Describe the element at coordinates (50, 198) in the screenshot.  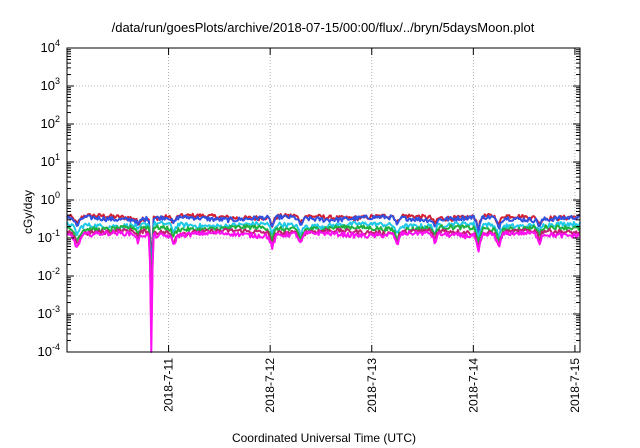
I see `y-tick-label: 10⁰` at that location.